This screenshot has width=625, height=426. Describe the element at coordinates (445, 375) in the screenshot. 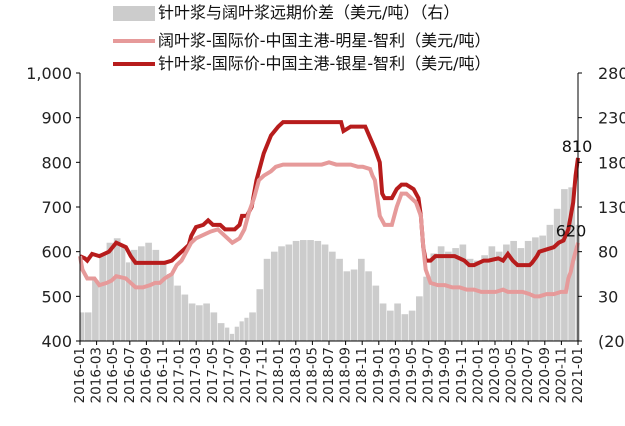

I see `x-tick-label: 2019-09` at that location.